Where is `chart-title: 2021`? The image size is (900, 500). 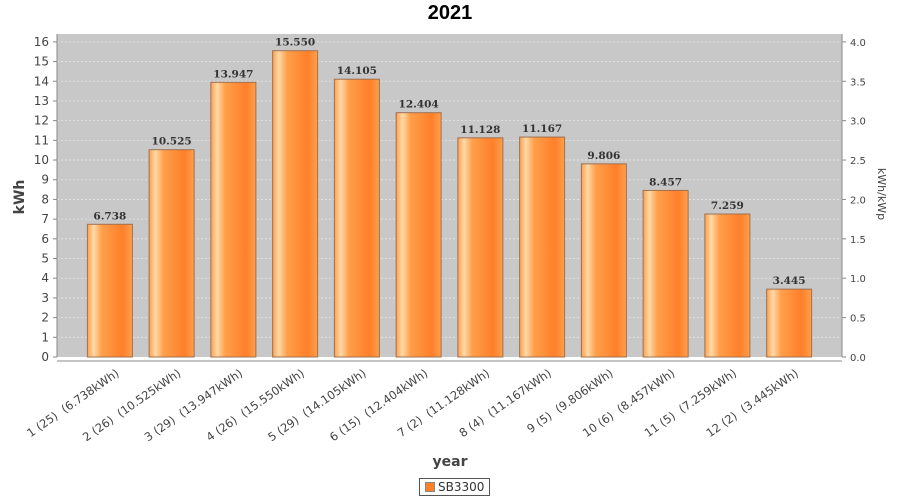
chart-title: 2021 is located at coordinates (450, 13).